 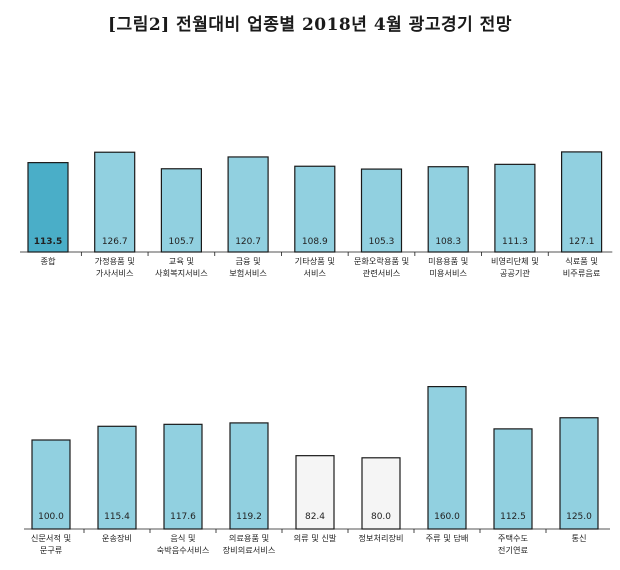 What do you see at coordinates (248, 242) in the screenshot?
I see `data-label: 120.7` at bounding box center [248, 242].